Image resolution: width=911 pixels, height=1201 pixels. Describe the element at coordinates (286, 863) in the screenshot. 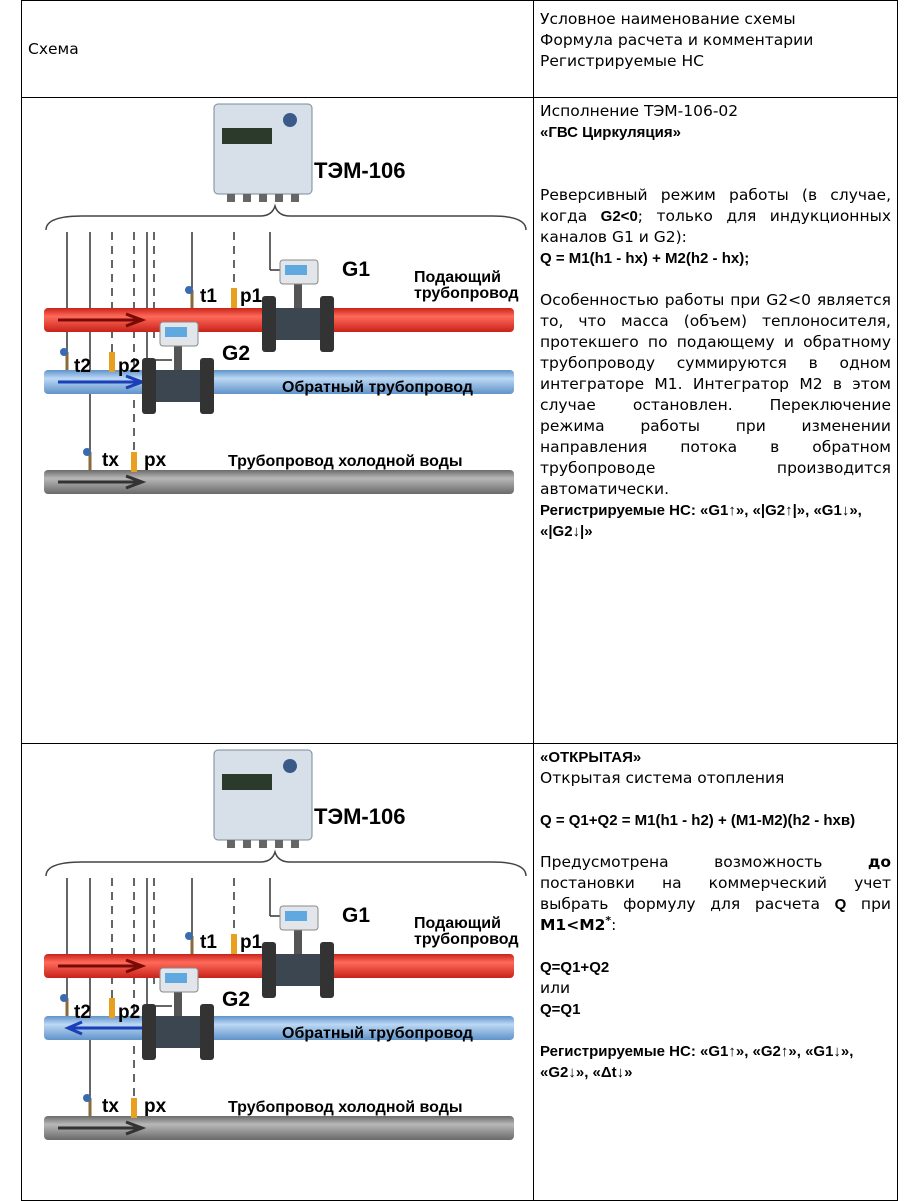

I see `brace` at that location.